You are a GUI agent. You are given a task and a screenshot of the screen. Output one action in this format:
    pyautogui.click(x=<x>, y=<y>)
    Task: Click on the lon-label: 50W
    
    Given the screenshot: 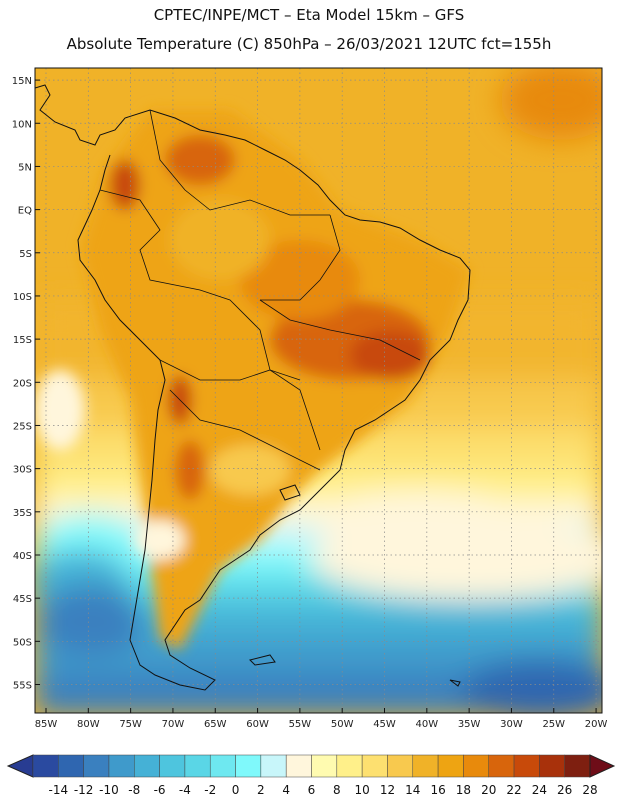 What is the action you would take?
    pyautogui.click(x=342, y=724)
    